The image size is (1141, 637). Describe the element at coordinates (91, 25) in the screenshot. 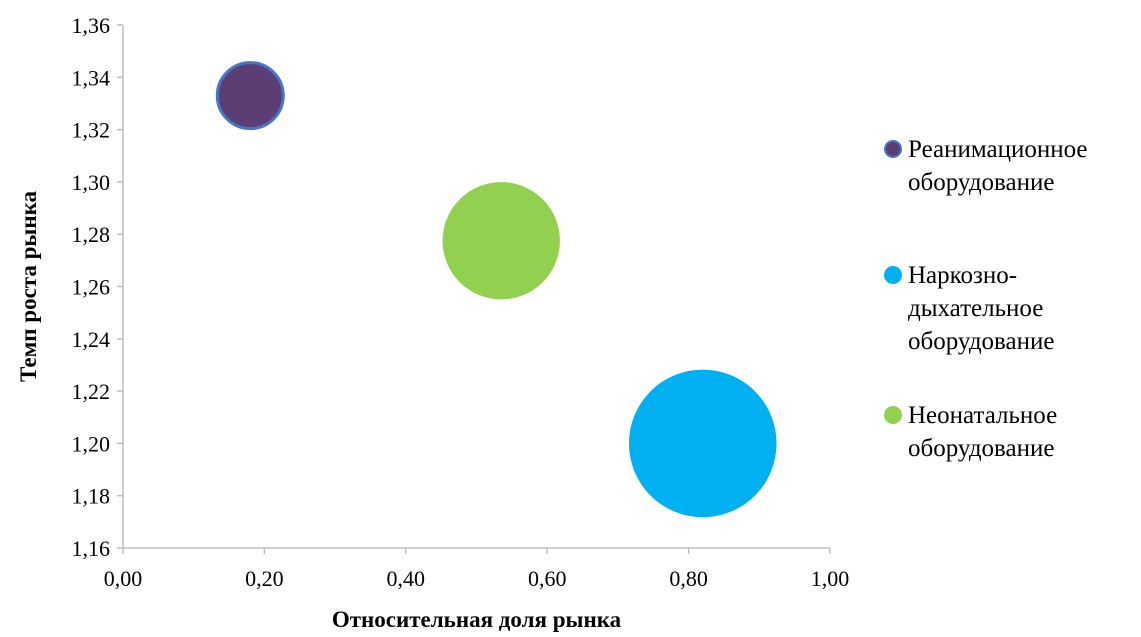

I see `y-tick-label: 1,36` at that location.